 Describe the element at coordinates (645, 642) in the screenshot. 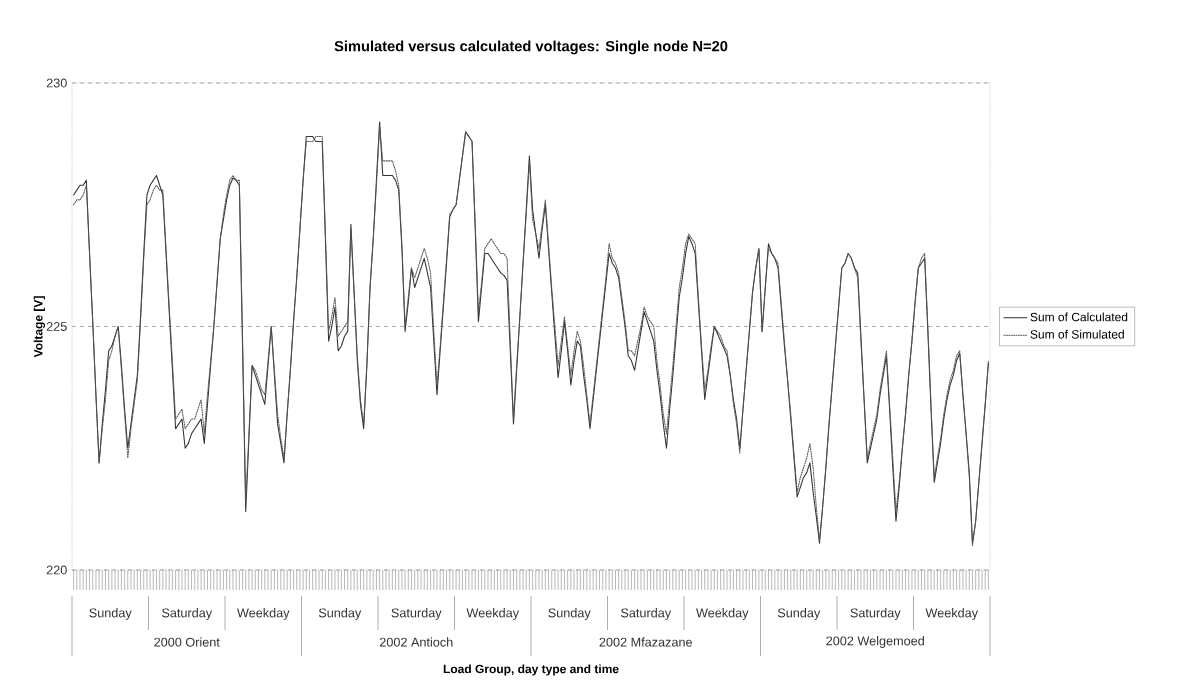

I see `text: 2002 Mfazazane` at that location.